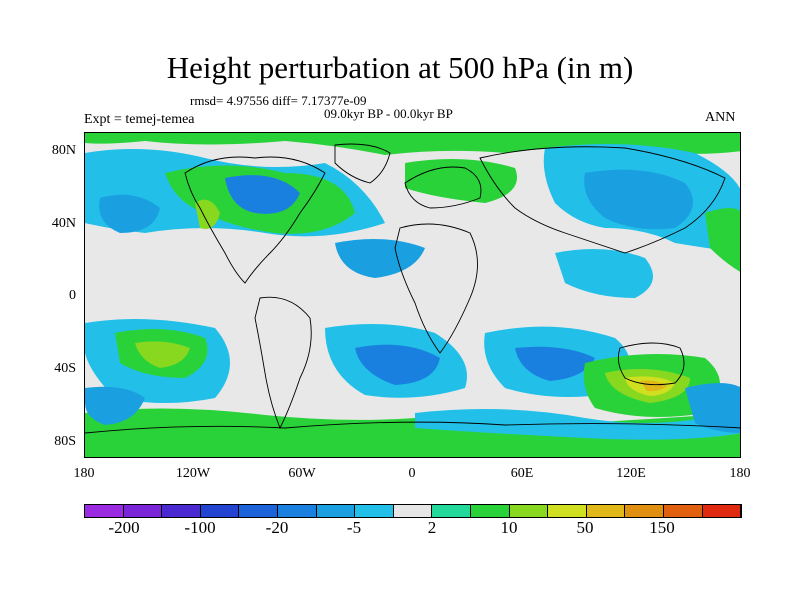  Describe the element at coordinates (65, 441) in the screenshot. I see `y-tick: 80S` at that location.